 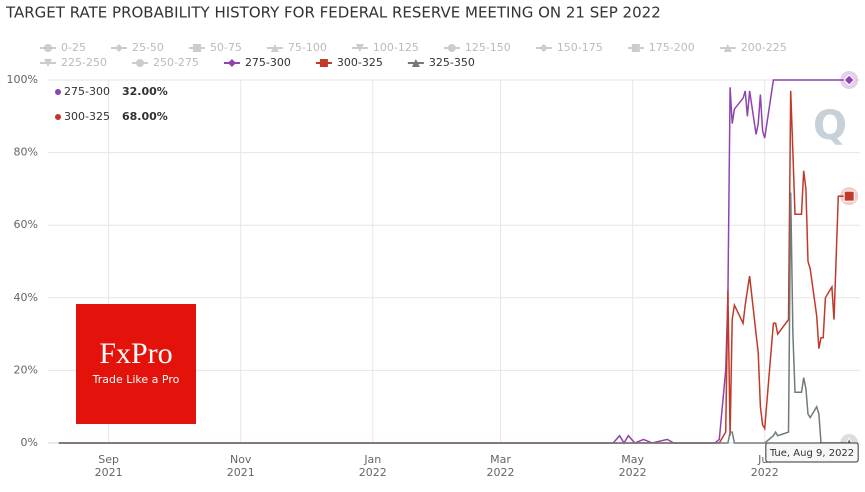 I want to click on y-tick-label: 20%, so click(x=26, y=369).